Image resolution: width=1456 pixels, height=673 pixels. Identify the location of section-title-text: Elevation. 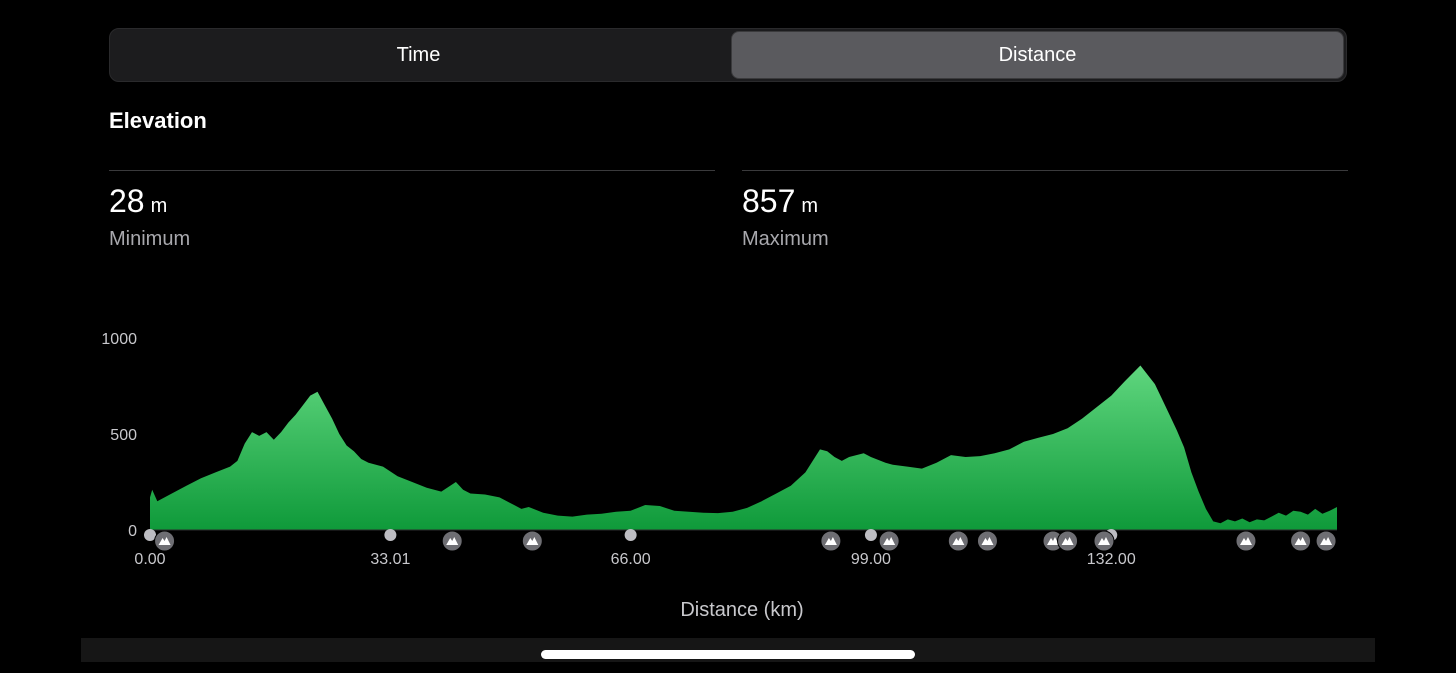
(158, 121).